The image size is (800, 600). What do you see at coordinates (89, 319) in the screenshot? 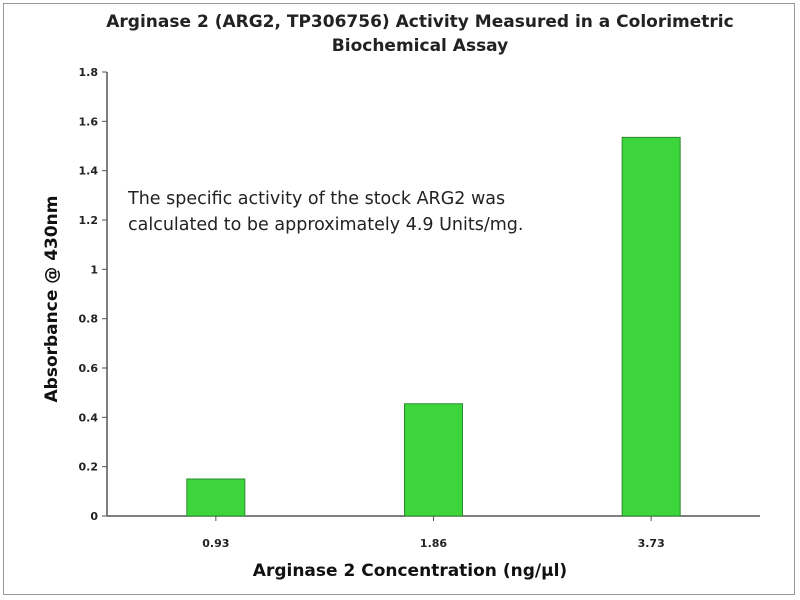
I see `y-tick-label: 0.8` at bounding box center [89, 319].